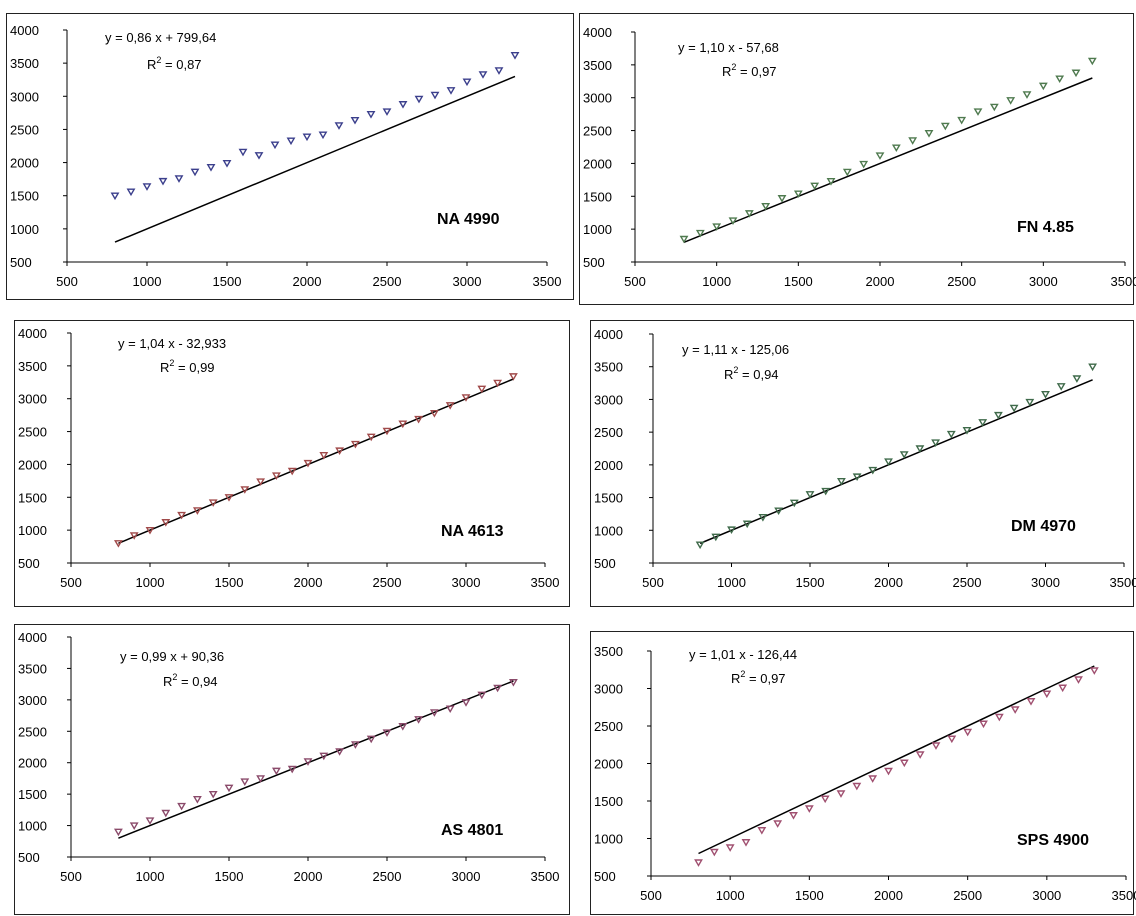 Image resolution: width=1136 pixels, height=916 pixels. I want to click on y-tick-label: 3500, so click(608, 651).